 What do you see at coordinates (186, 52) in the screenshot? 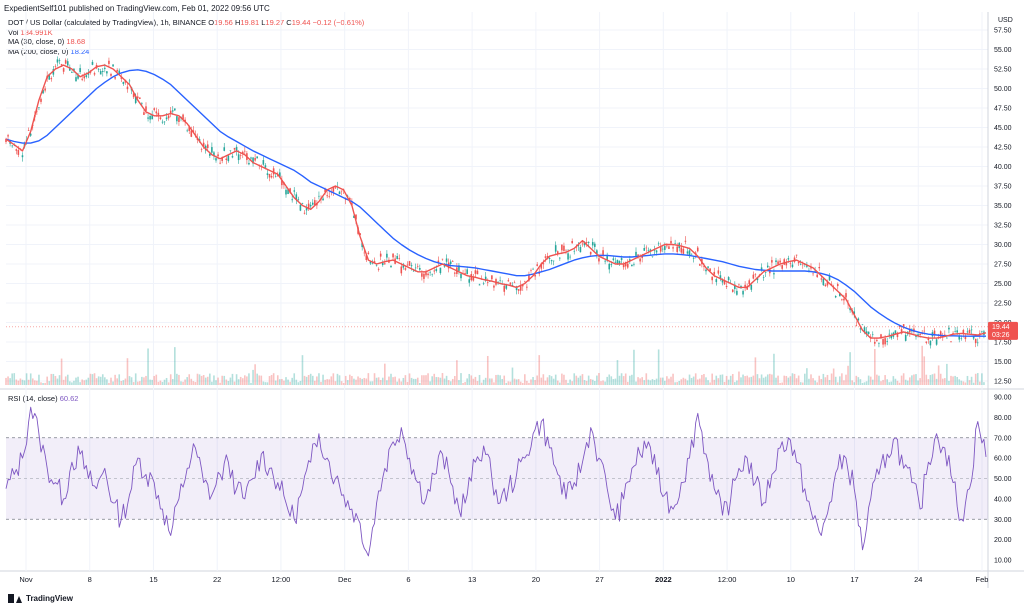
I see `ma200-row: MA (200, close, 0) 18.24` at bounding box center [186, 52].